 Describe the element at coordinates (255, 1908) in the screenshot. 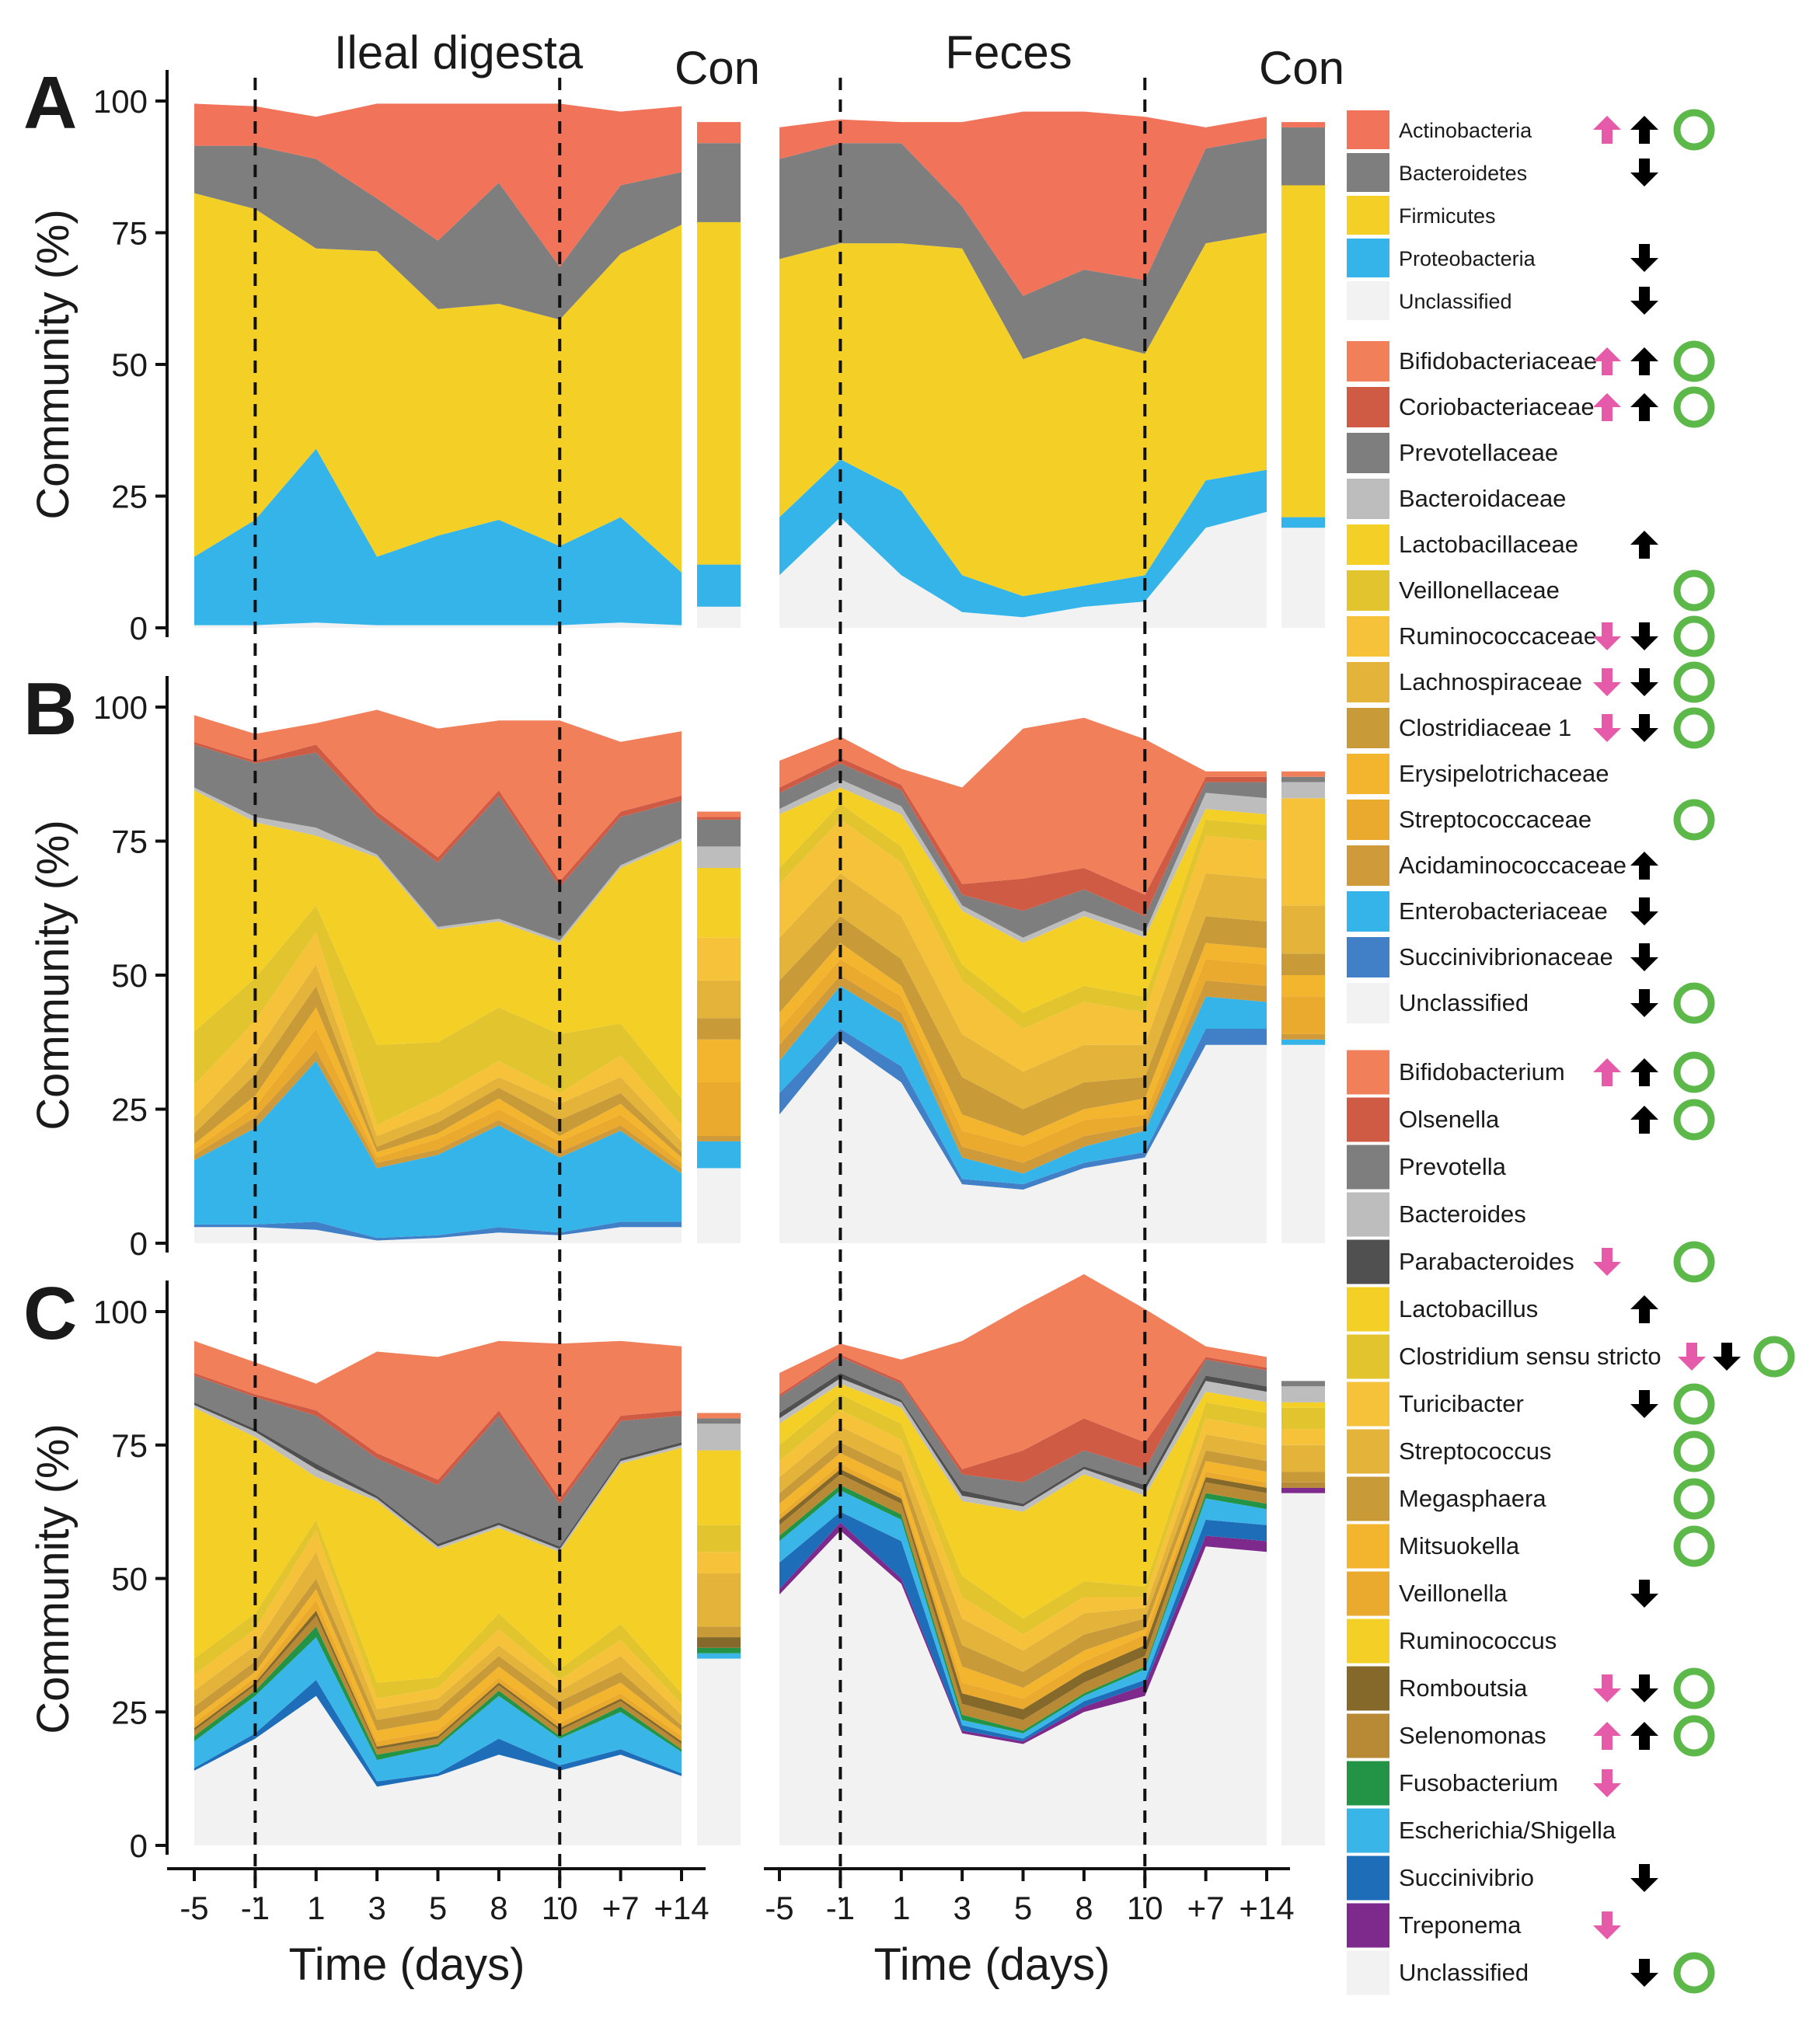

I see `x-tick-label: -1` at that location.